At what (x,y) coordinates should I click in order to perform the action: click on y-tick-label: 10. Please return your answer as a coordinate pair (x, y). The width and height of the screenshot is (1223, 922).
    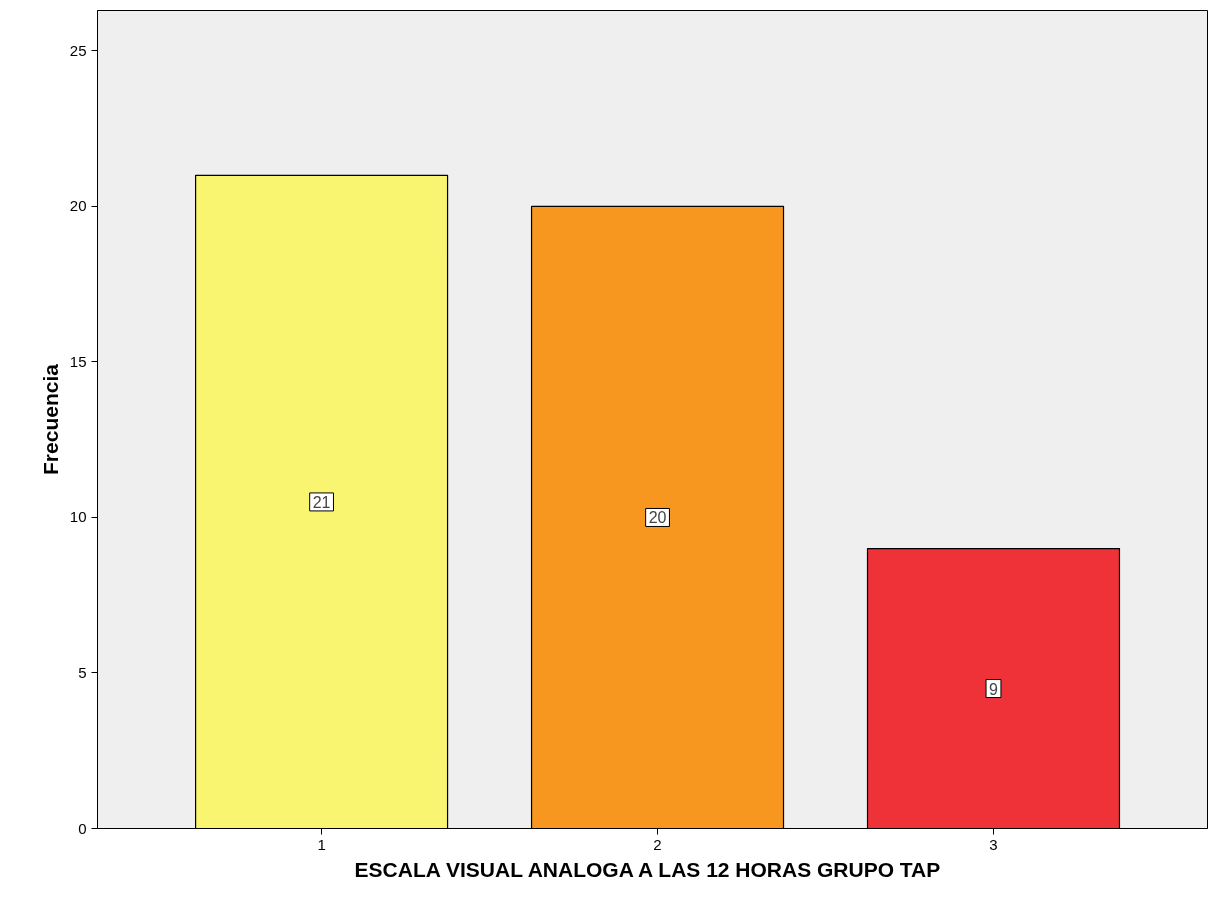
    Looking at the image, I should click on (78, 517).